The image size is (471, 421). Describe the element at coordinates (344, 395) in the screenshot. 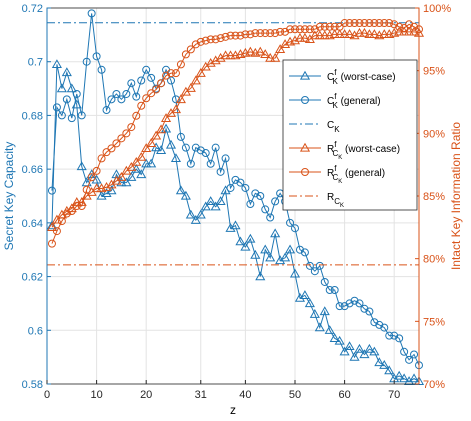

I see `x-tick-label: 60` at that location.